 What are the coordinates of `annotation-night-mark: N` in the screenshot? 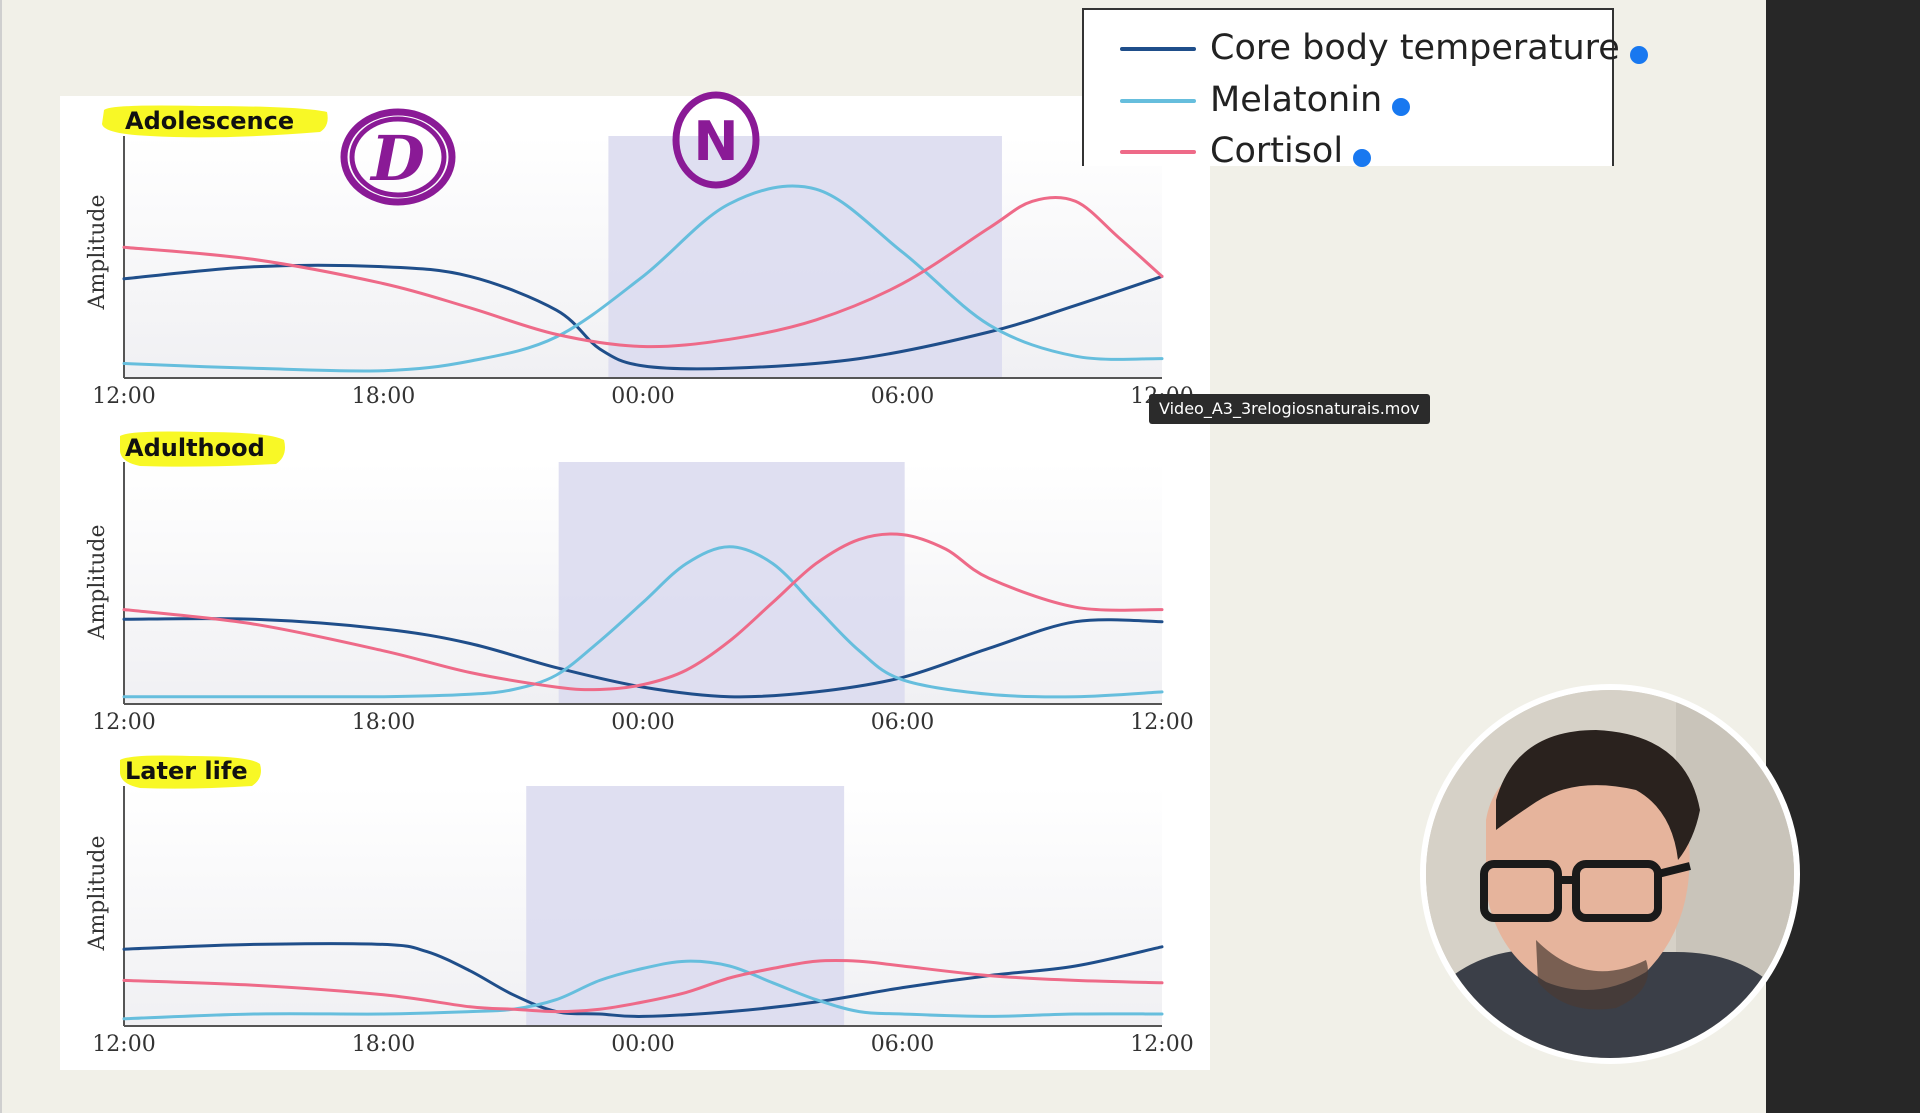 It's located at (716, 140).